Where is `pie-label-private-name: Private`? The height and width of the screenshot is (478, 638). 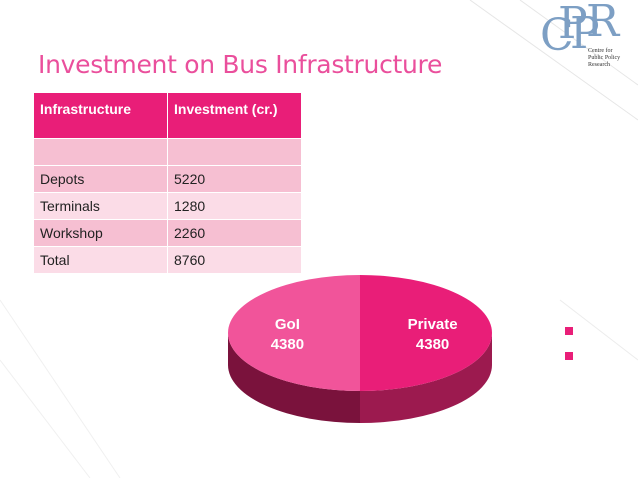 pie-label-private-name: Private is located at coordinates (433, 324).